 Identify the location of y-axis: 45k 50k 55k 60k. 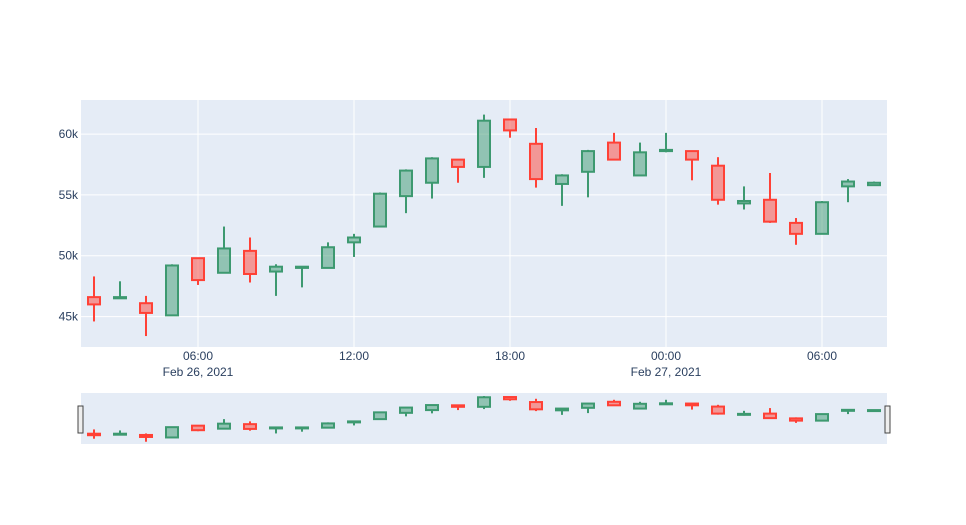
(69, 225).